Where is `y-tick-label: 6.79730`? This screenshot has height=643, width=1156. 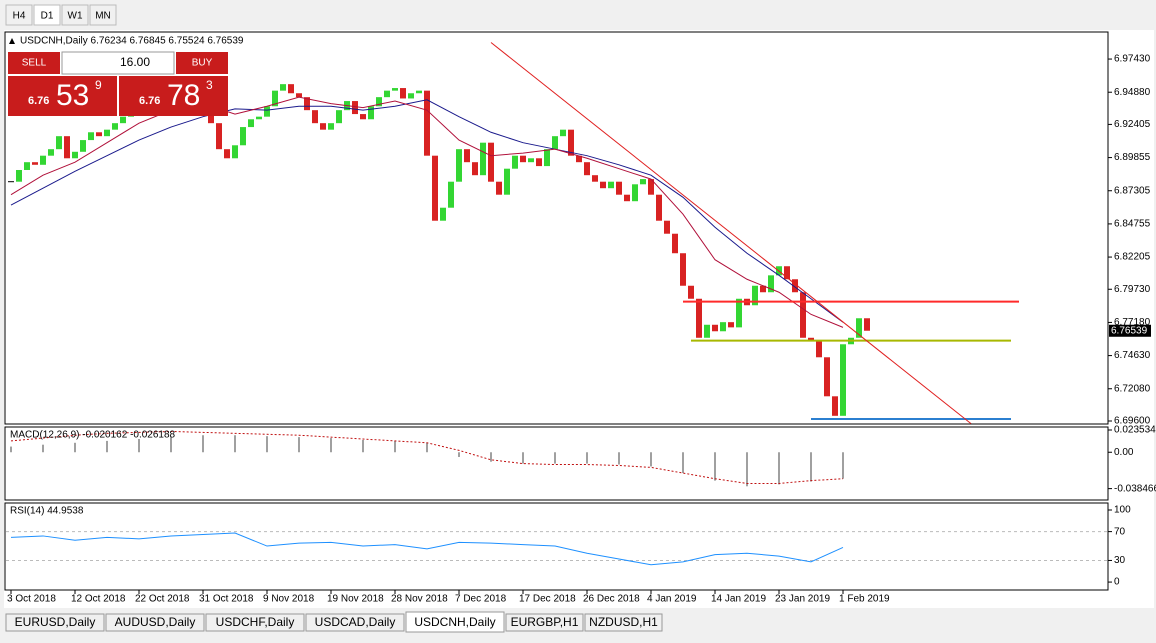 y-tick-label: 6.79730 is located at coordinates (1132, 289).